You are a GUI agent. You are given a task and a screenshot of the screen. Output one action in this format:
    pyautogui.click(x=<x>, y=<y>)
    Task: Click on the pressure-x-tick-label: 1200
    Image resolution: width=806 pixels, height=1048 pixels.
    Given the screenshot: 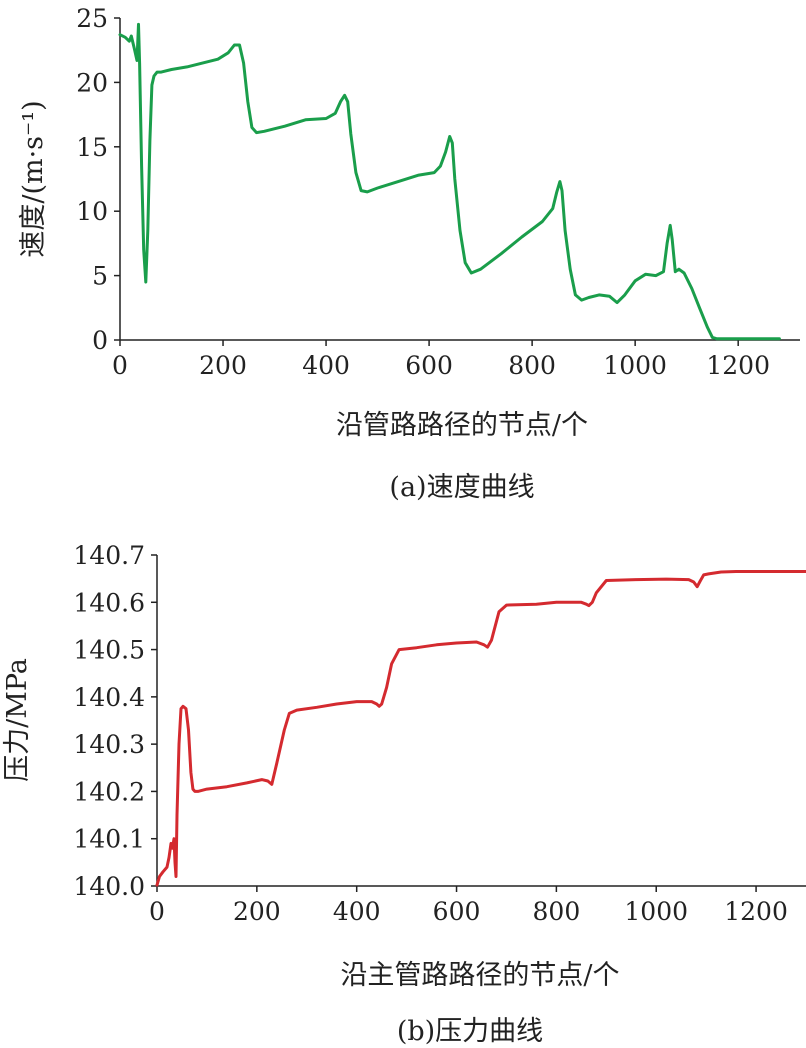 What is the action you would take?
    pyautogui.click(x=756, y=911)
    